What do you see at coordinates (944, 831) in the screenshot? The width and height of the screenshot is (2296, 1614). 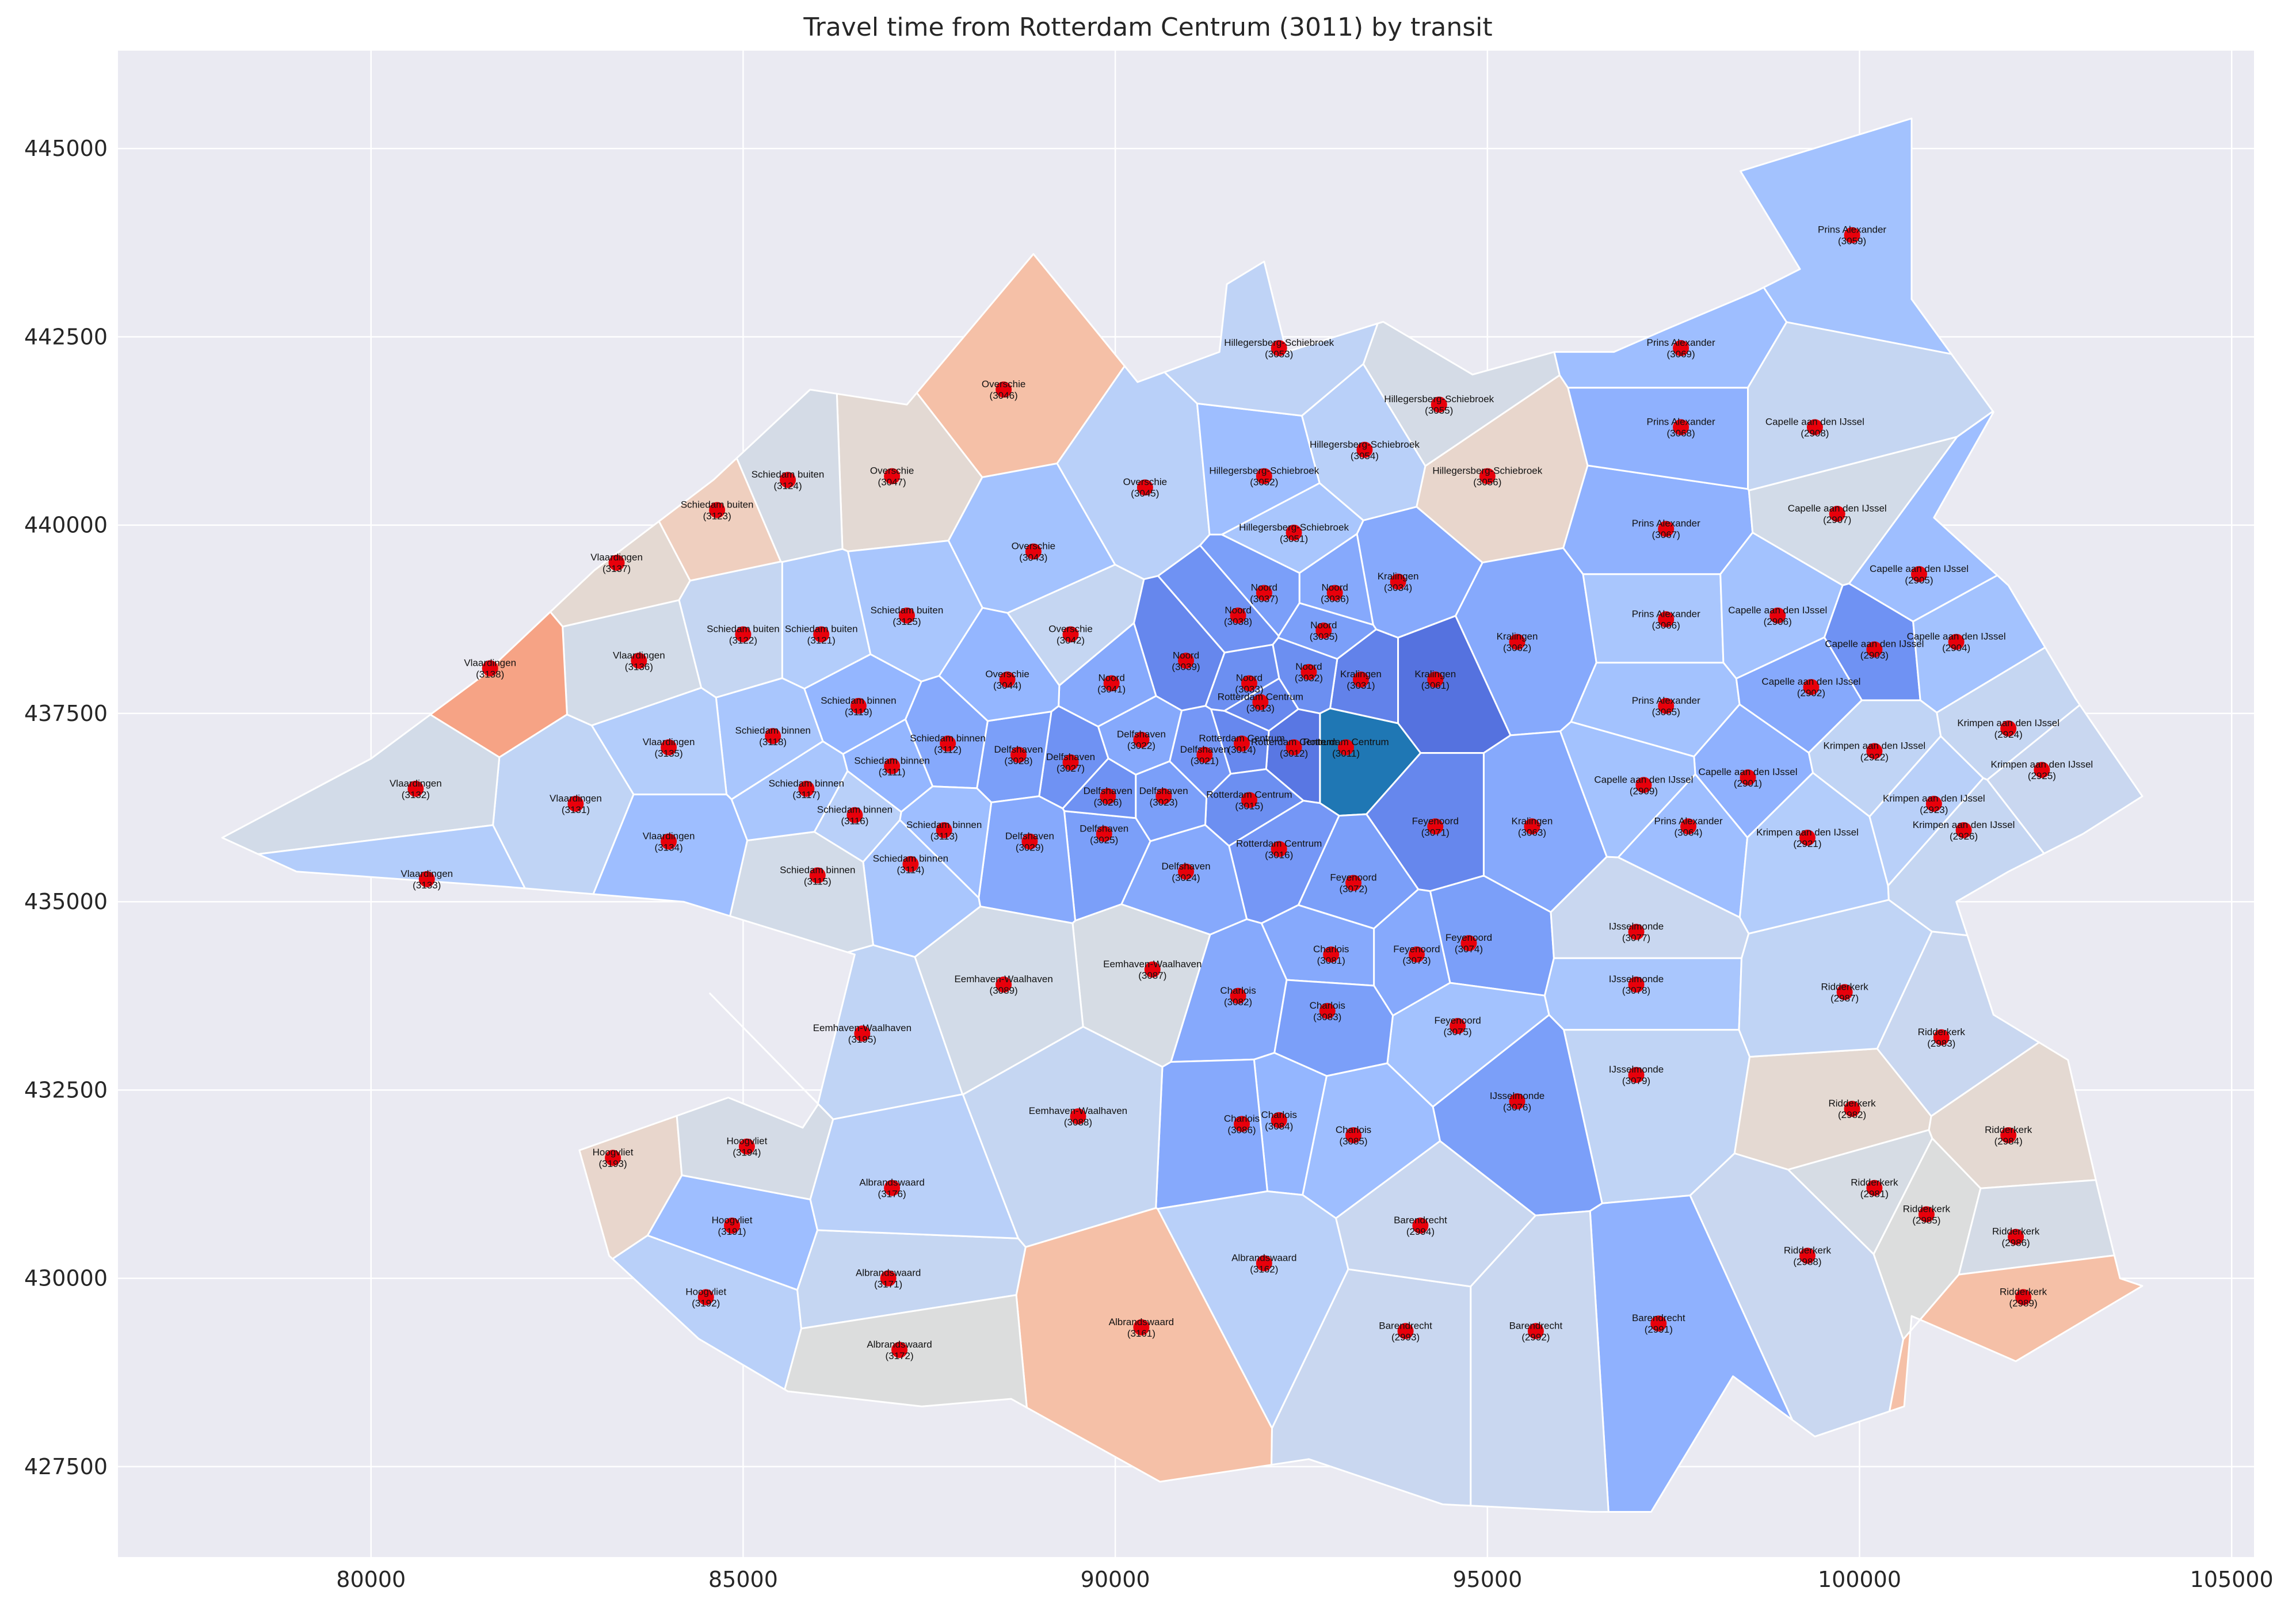 I see `label-3113: Schiedam binnen (3113)` at bounding box center [944, 831].